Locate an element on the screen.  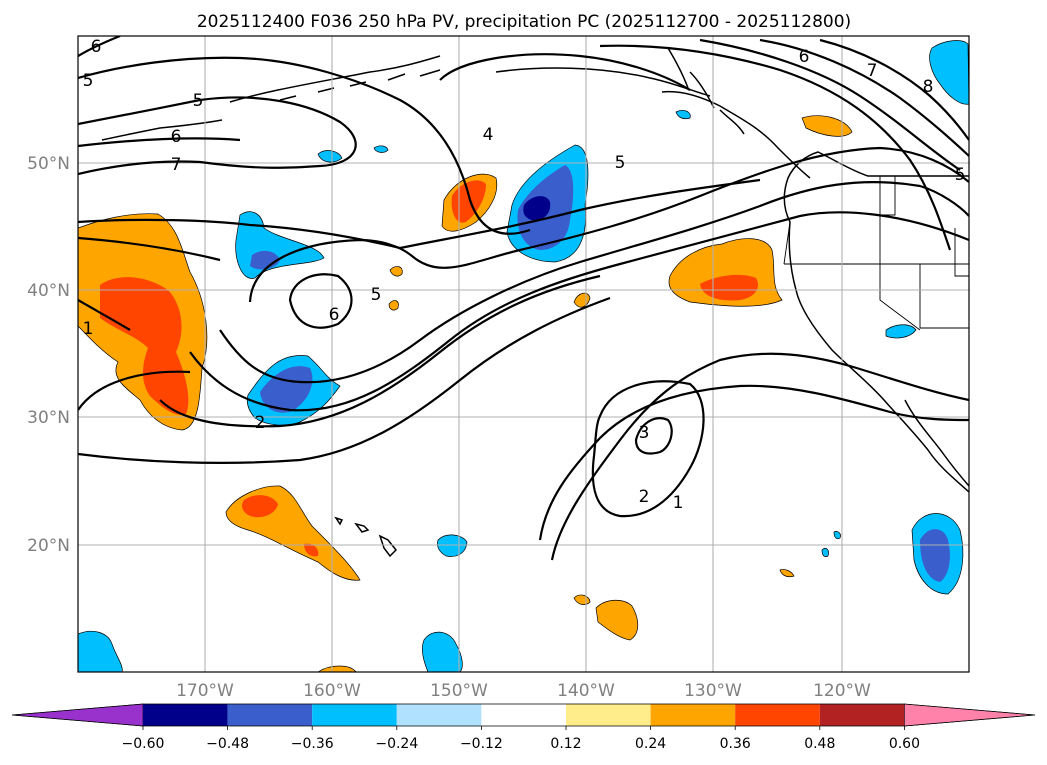
colorbar-tick-label: 0.24 is located at coordinates (650, 744).